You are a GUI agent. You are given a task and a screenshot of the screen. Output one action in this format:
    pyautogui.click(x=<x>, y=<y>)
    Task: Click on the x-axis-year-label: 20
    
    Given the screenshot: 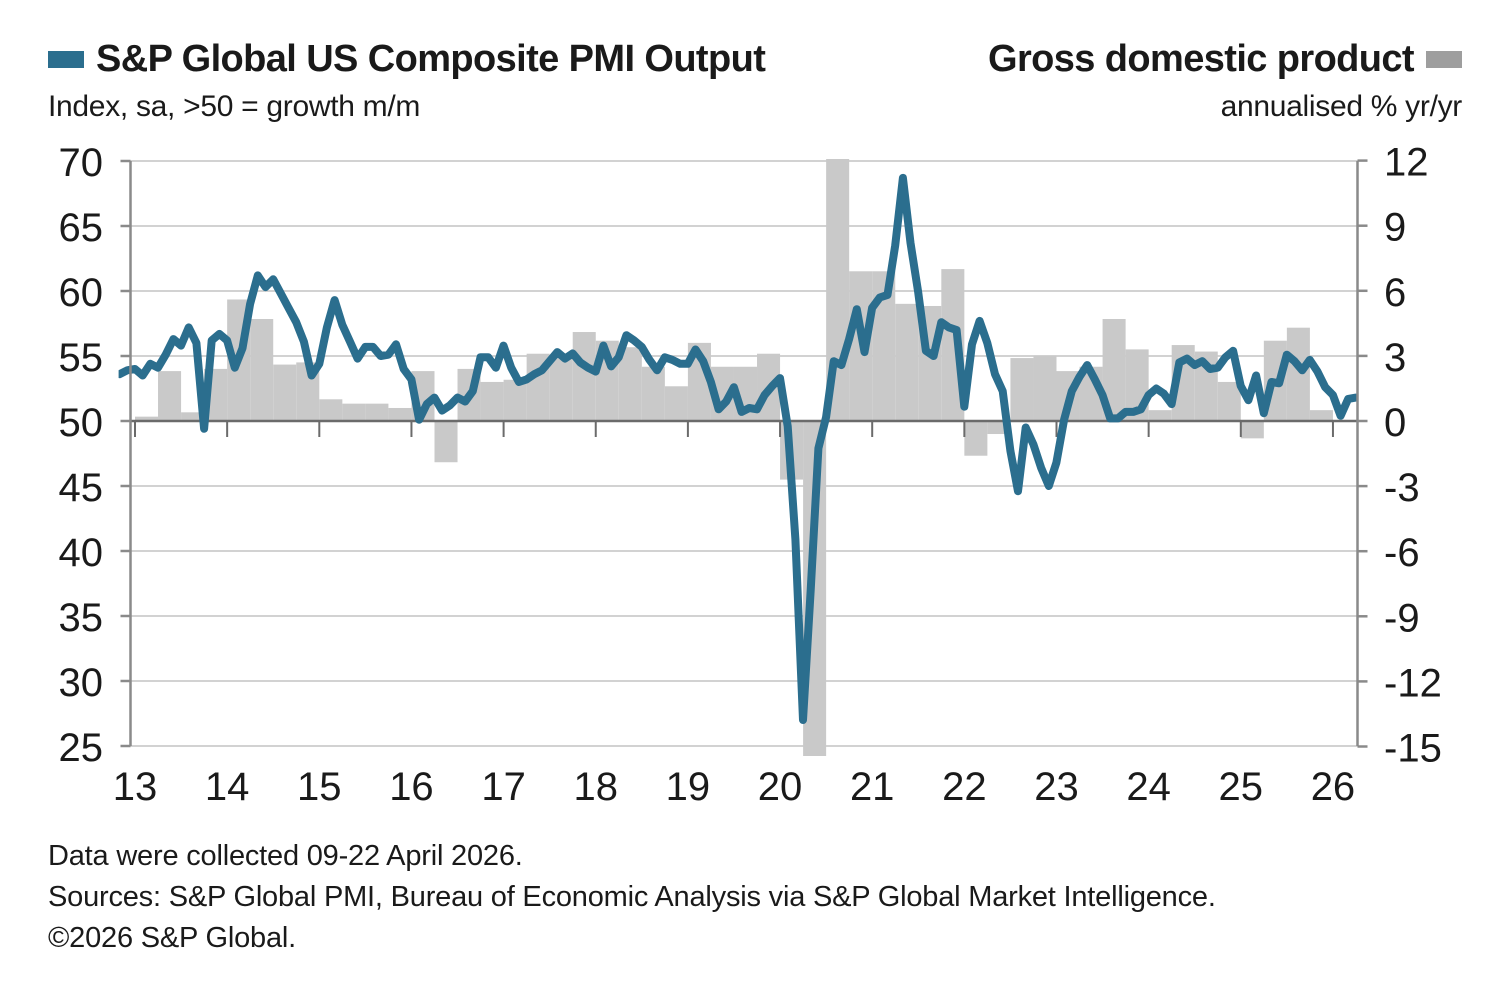 What is the action you would take?
    pyautogui.click(x=780, y=787)
    